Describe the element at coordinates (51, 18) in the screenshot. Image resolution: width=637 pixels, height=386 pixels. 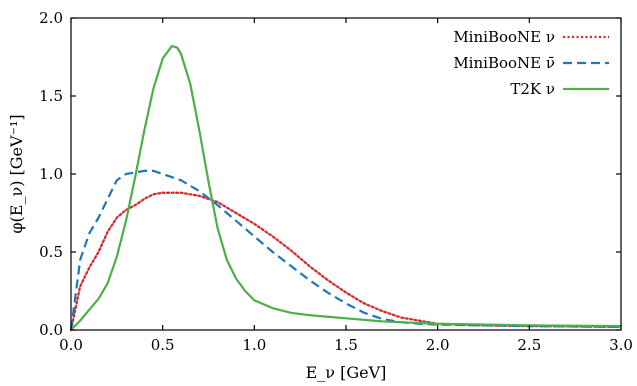
I see `y-tick-label: 2.0` at that location.